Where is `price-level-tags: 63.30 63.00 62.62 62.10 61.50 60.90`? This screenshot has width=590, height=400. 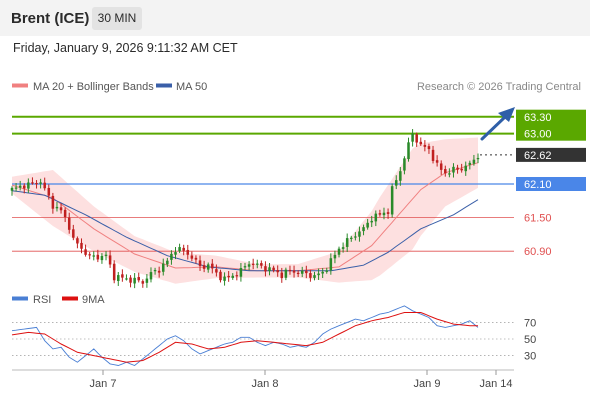 price-level-tags: 63.30 63.00 62.62 62.10 61.50 60.90 is located at coordinates (551, 183).